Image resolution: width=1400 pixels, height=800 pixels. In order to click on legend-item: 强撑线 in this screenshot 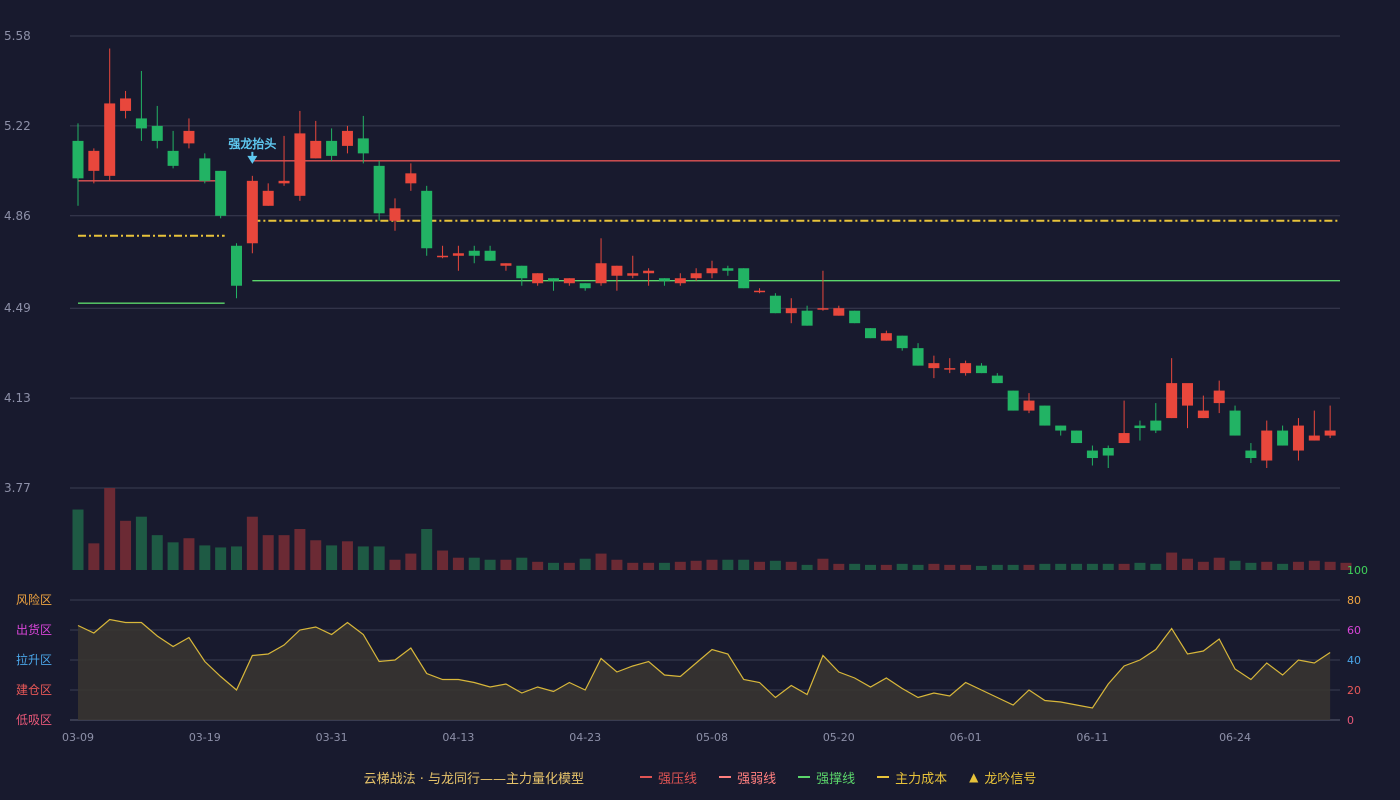, I will do `click(826, 777)`.